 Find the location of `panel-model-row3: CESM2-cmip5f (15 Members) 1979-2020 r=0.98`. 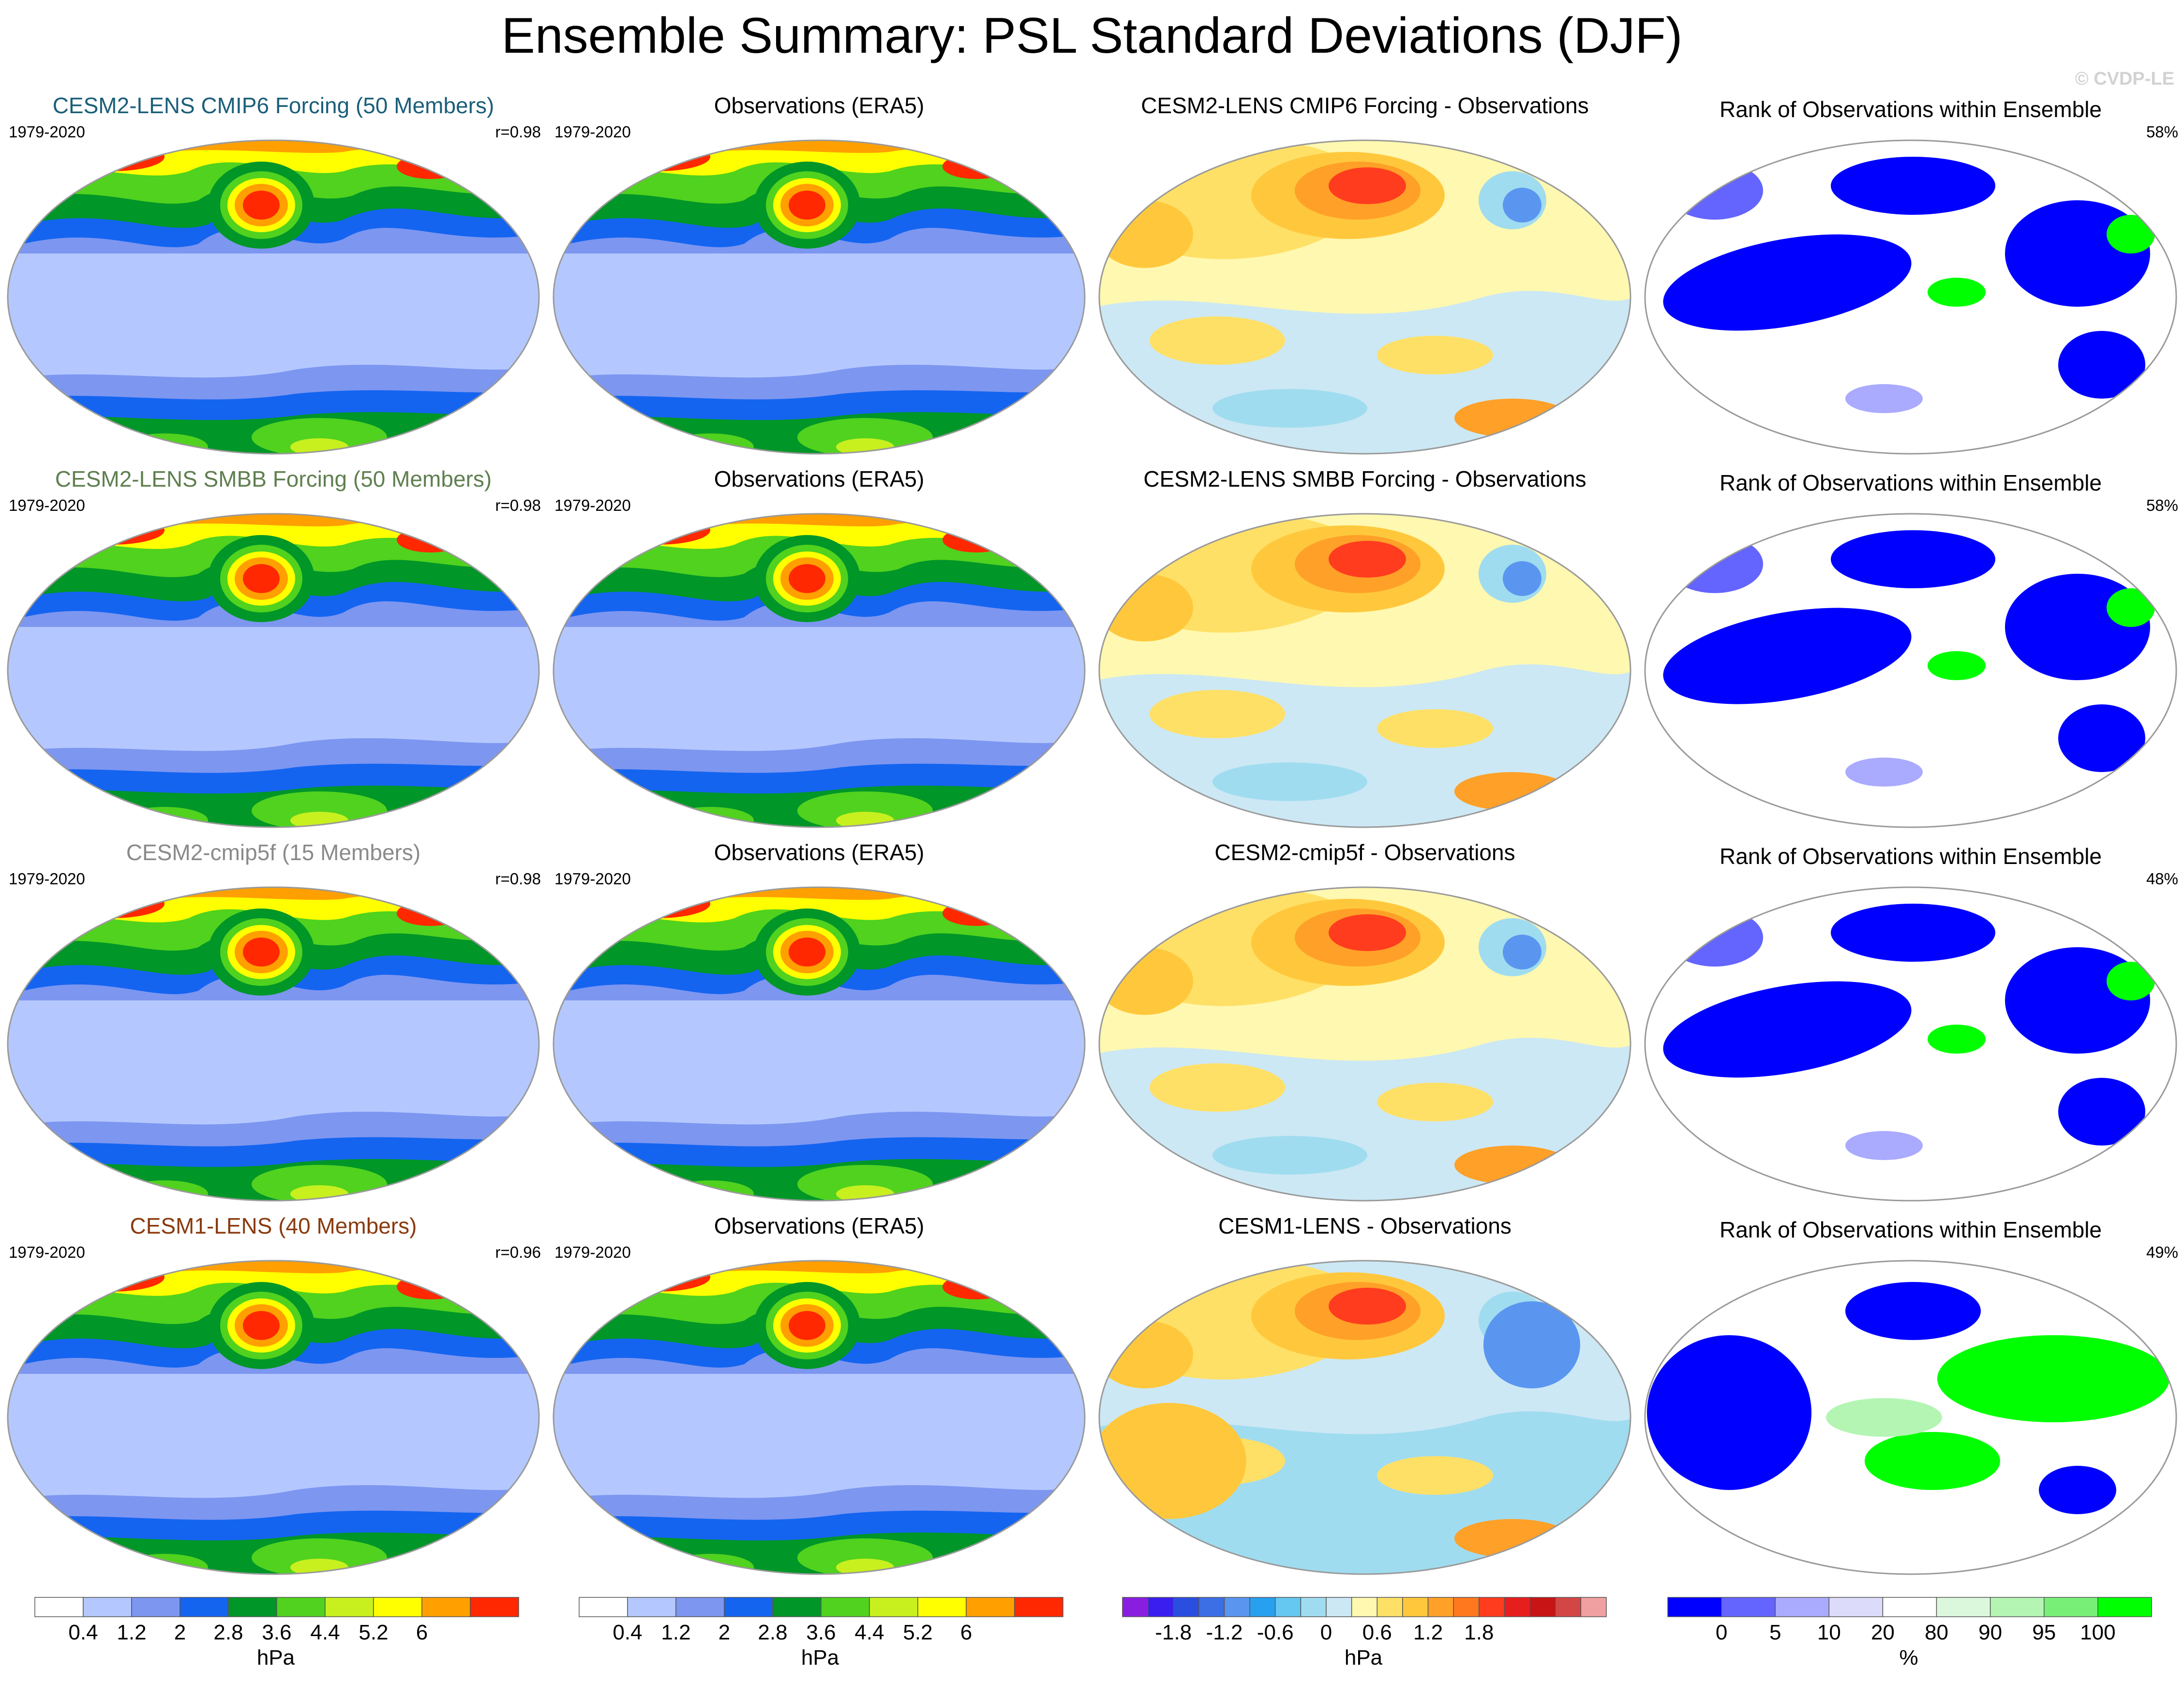

panel-model-row3: CESM2-cmip5f (15 Members) 1979-2020 r=0.98 is located at coordinates (274, 1025).